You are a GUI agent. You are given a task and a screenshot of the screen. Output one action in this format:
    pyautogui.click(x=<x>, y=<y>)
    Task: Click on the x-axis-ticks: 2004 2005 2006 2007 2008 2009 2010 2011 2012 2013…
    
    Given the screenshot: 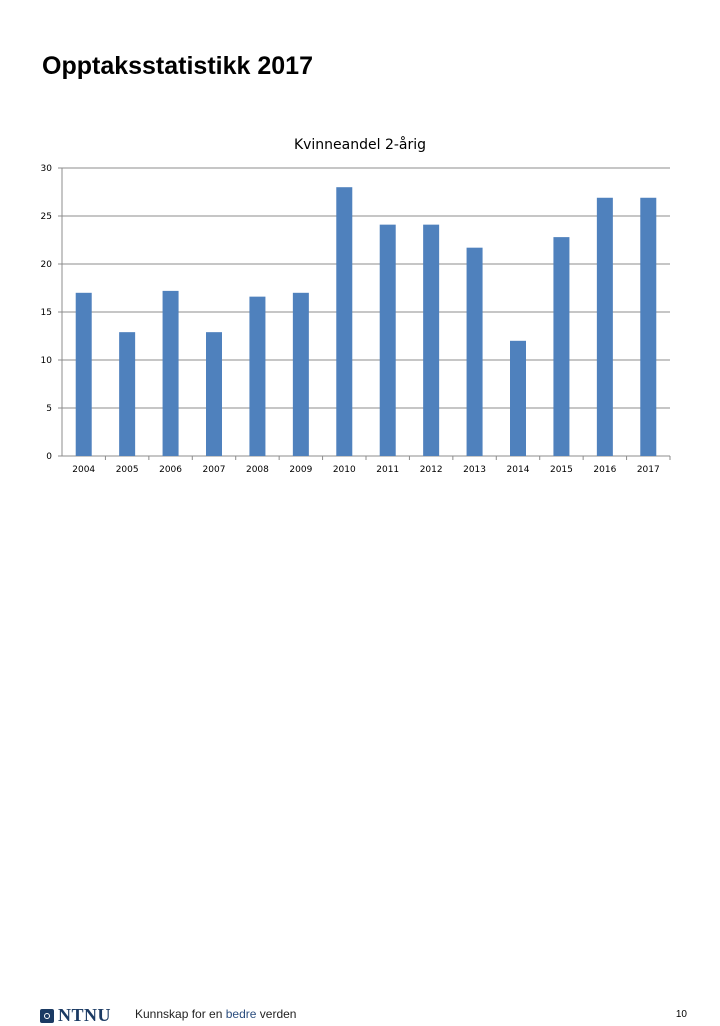 What is the action you would take?
    pyautogui.click(x=371, y=465)
    